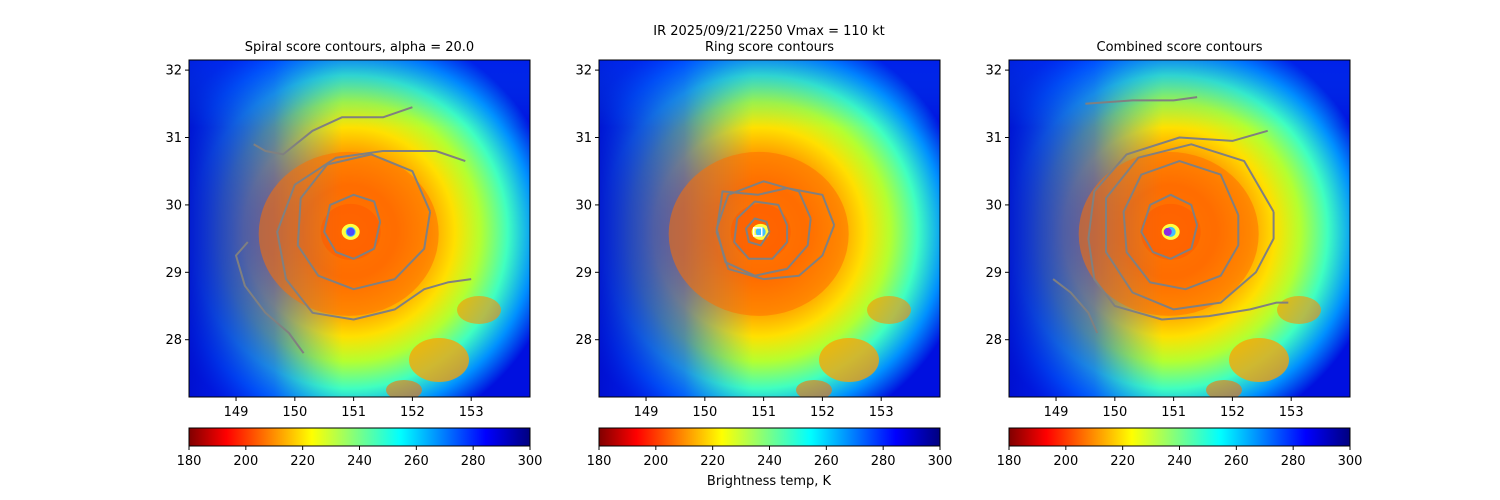 Image resolution: width=1500 pixels, height=500 pixels. Describe the element at coordinates (359, 47) in the screenshot. I see `panel-title: Spiral score contours, alpha = 20.0` at that location.